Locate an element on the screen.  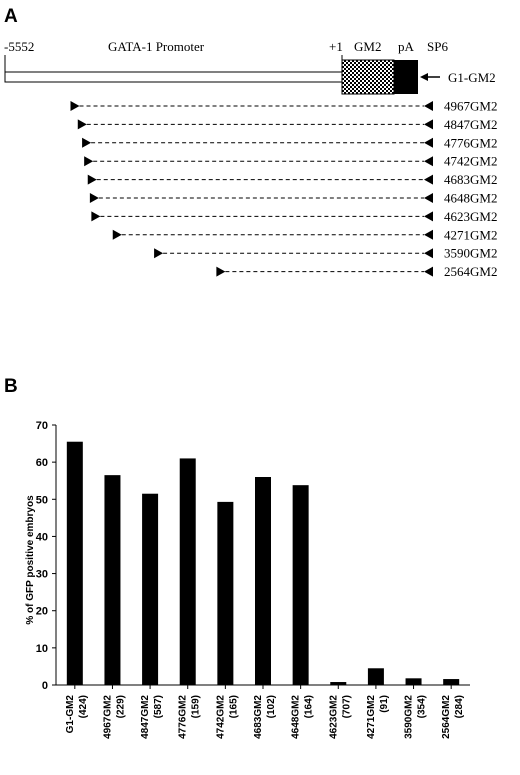
deletion-label: 4967GM2 is located at coordinates (470, 106).